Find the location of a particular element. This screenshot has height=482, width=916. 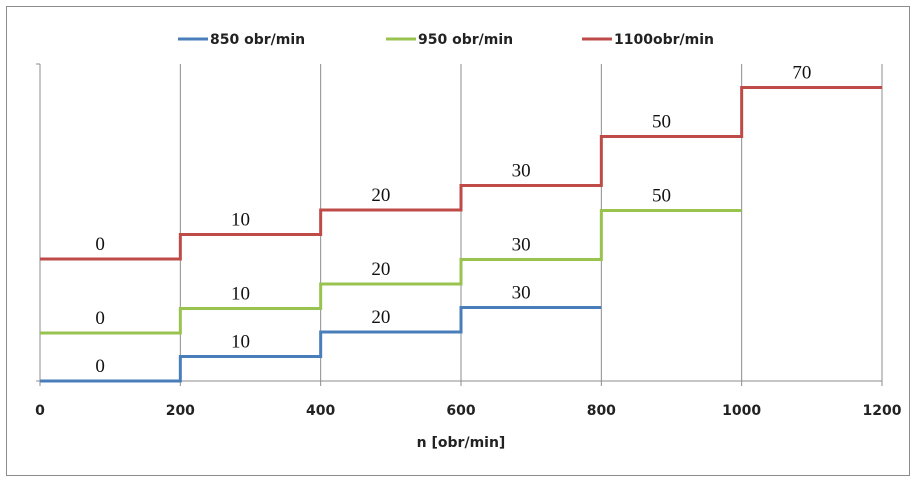

legend-label: 950 obr/min is located at coordinates (465, 40).